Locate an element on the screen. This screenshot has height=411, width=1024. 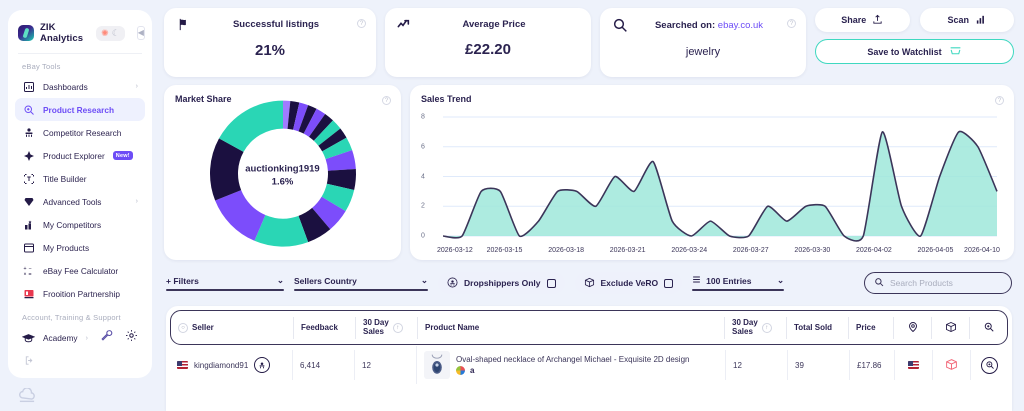
sidebar-item-advanced-tools: Advanced Tools › is located at coordinates (80, 201).